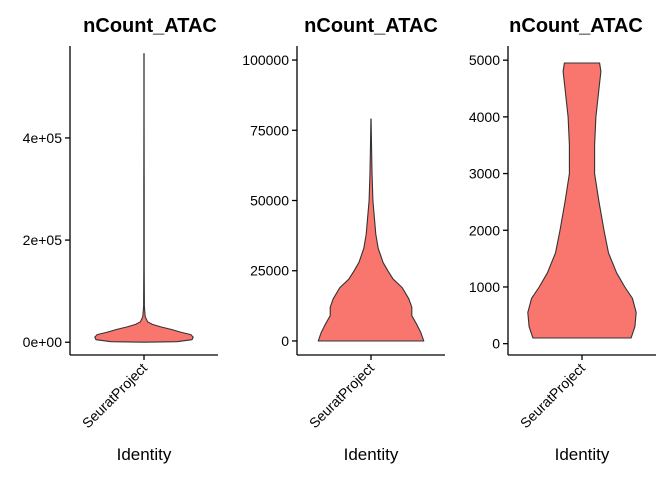  Describe the element at coordinates (43, 342) in the screenshot. I see `y-tick-label: 0e+00` at that location.